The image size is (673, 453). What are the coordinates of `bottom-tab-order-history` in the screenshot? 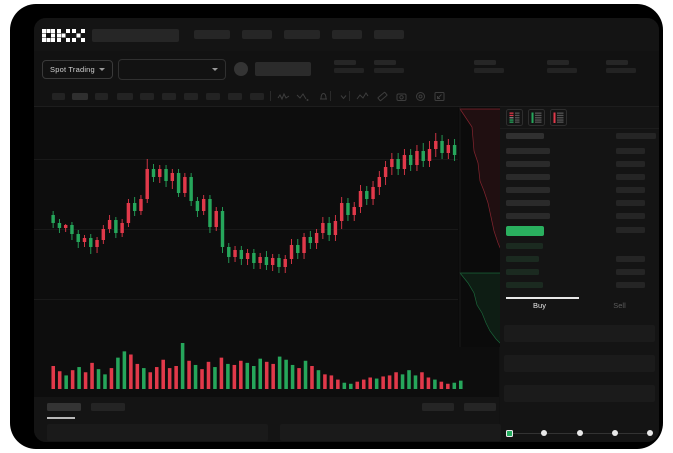 It's located at (108, 407).